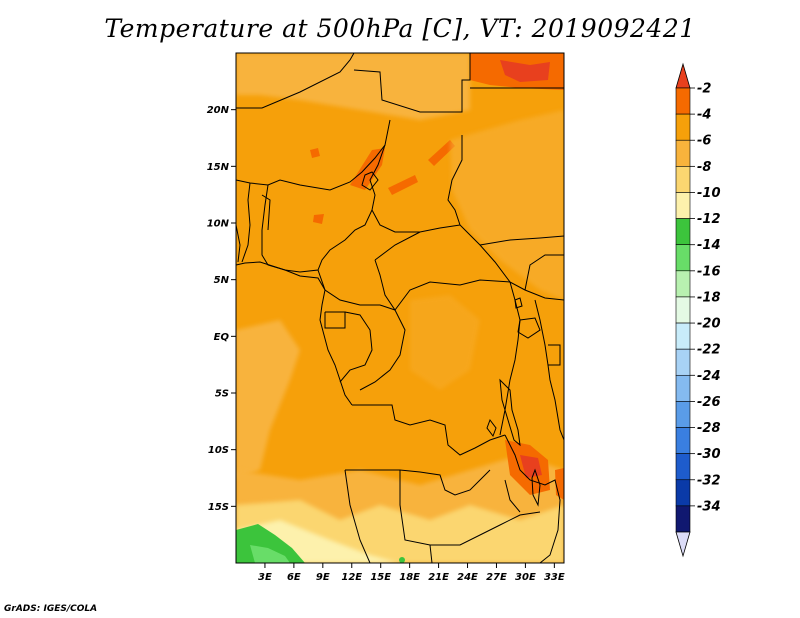 The image size is (800, 618). What do you see at coordinates (402, 560) in the screenshot?
I see `cold-spot-south` at bounding box center [402, 560].